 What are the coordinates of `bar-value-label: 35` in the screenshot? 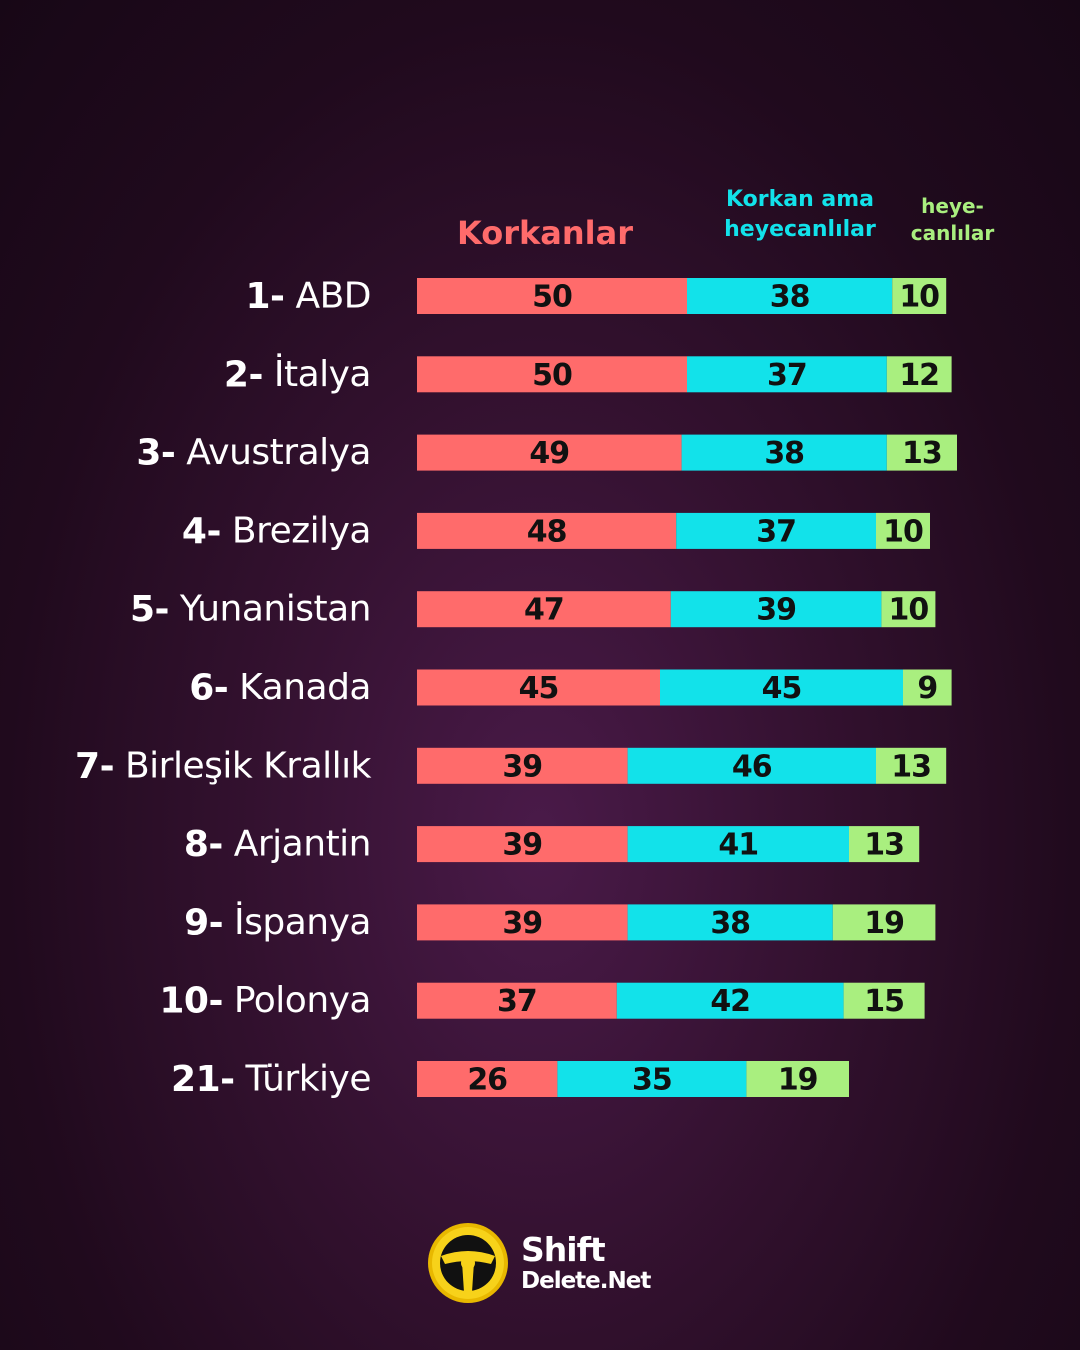 It's located at (652, 1080).